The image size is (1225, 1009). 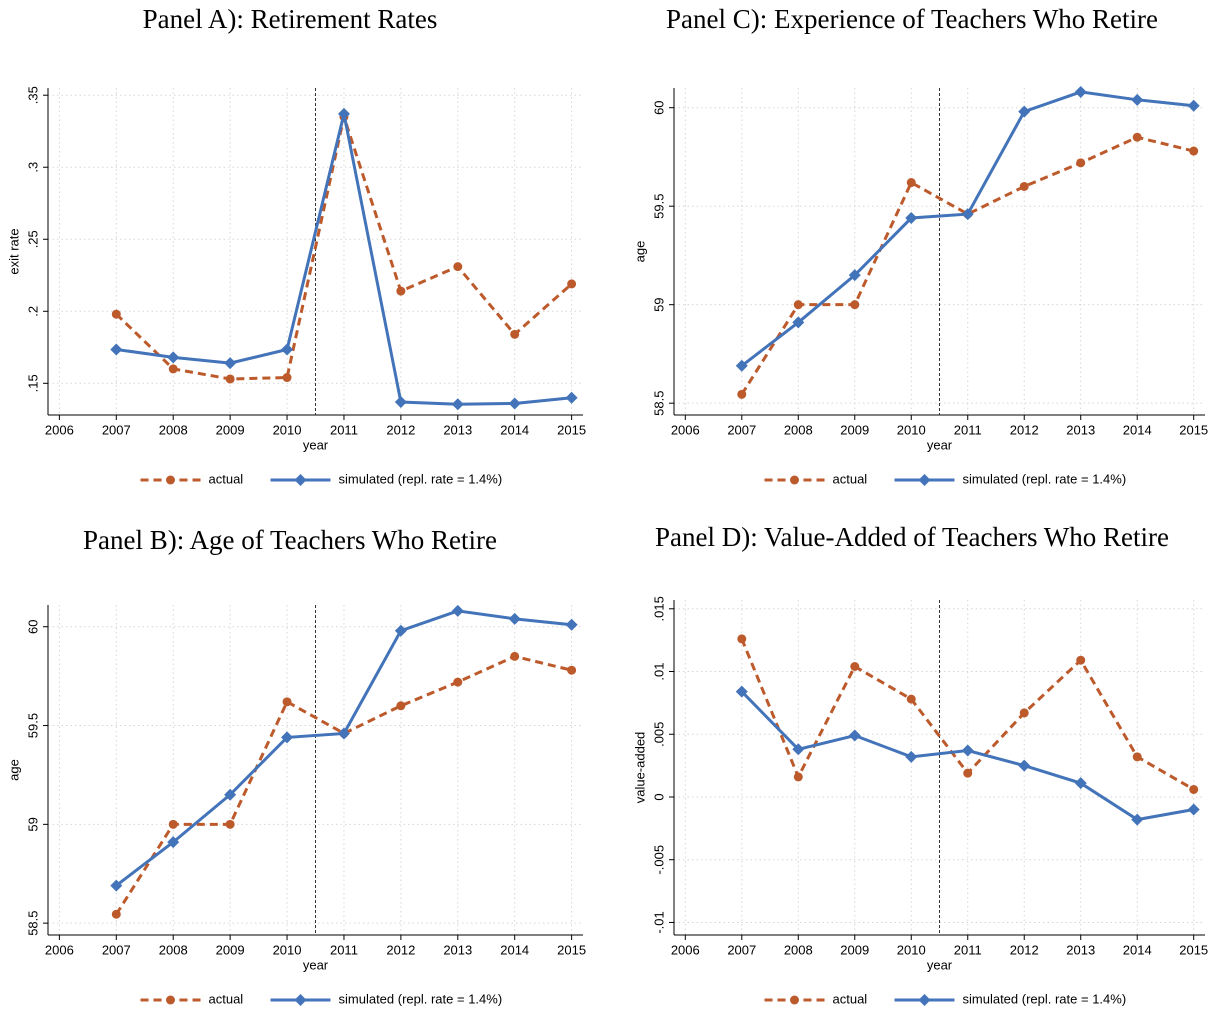 What do you see at coordinates (32, 311) in the screenshot?
I see `y-tick-label: .2` at bounding box center [32, 311].